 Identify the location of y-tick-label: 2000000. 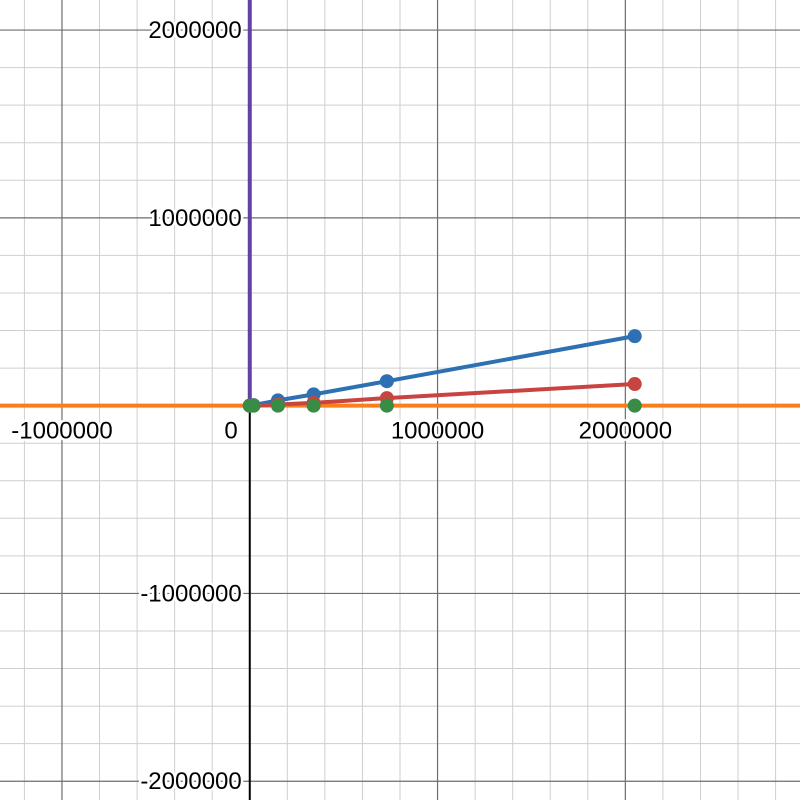
(194, 30).